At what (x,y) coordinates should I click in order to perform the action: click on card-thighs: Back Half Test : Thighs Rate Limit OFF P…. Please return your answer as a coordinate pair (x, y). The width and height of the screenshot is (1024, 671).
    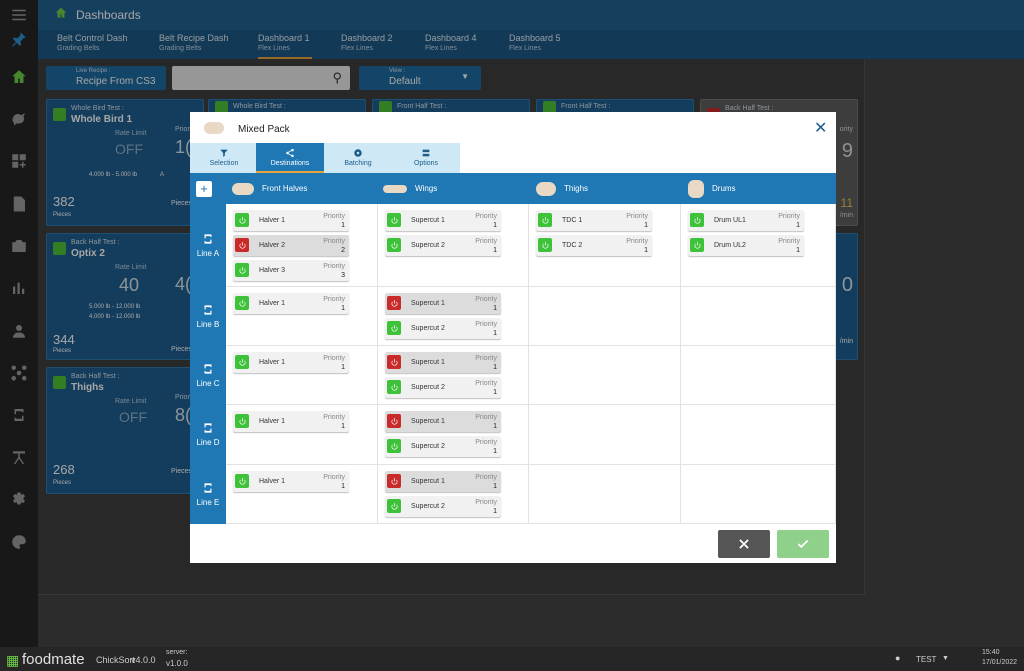
    Looking at the image, I should click on (125, 430).